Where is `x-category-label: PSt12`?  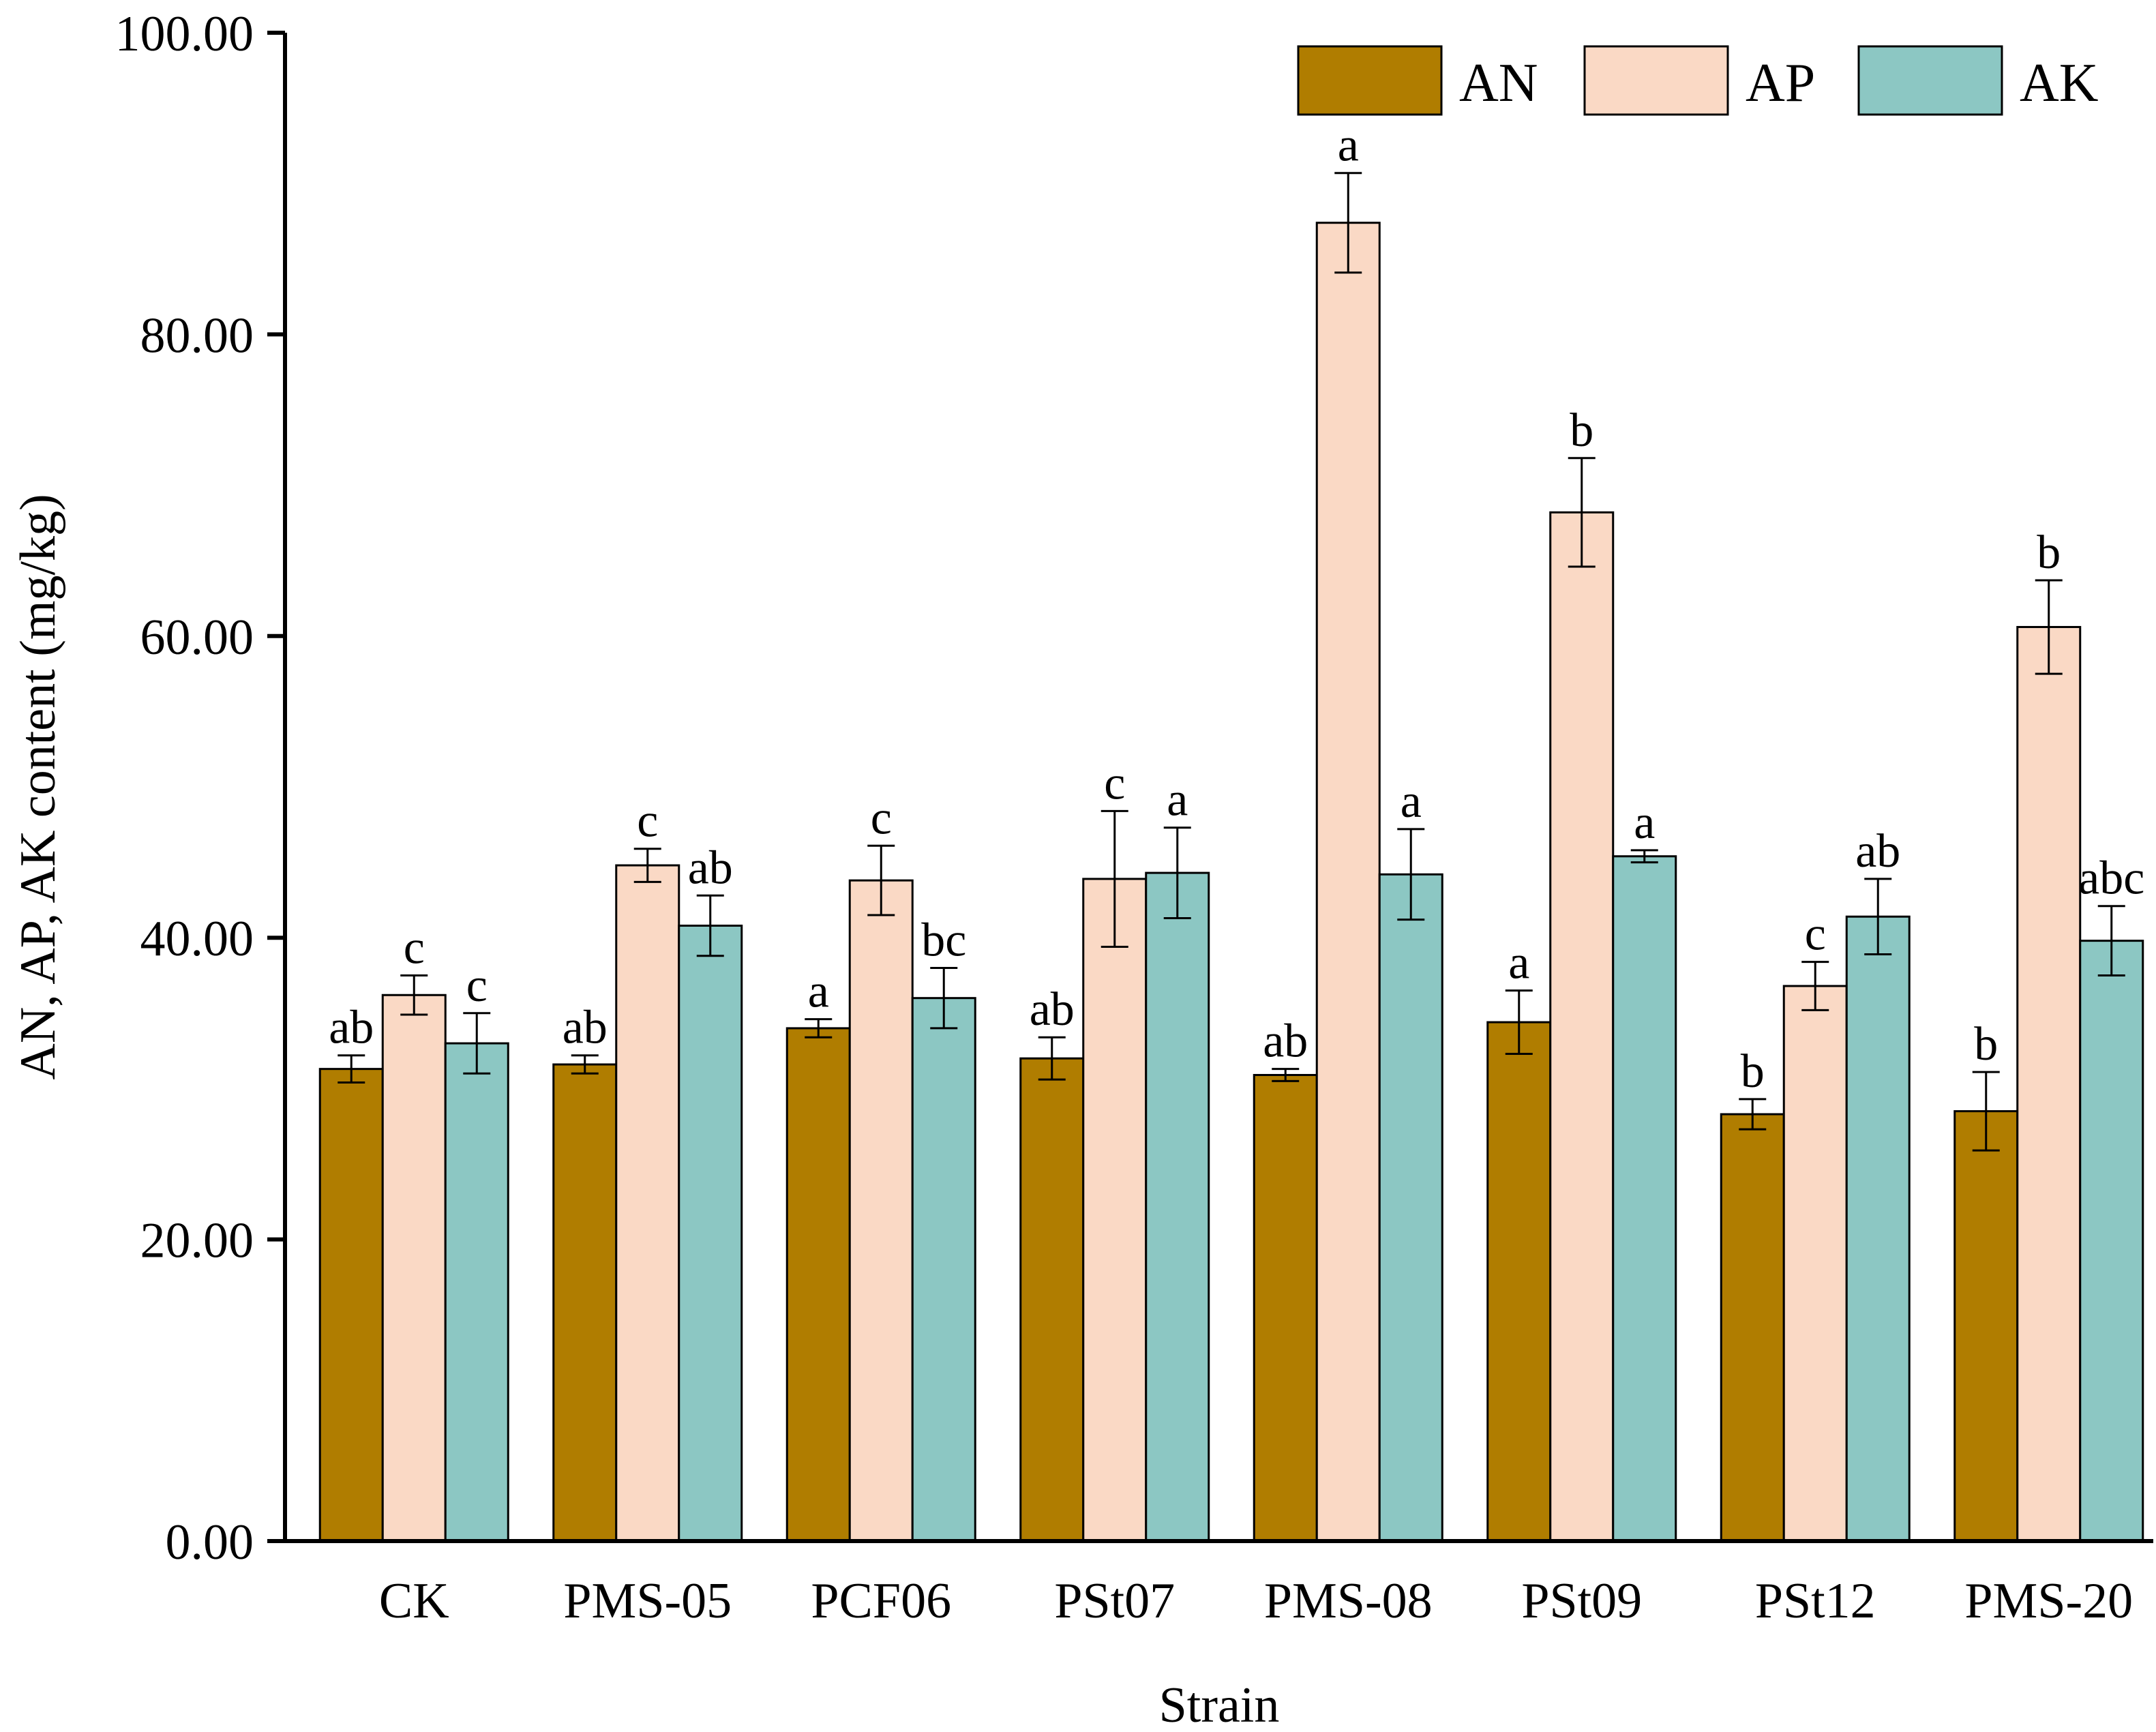
x-category-label: PSt12 is located at coordinates (1816, 1601).